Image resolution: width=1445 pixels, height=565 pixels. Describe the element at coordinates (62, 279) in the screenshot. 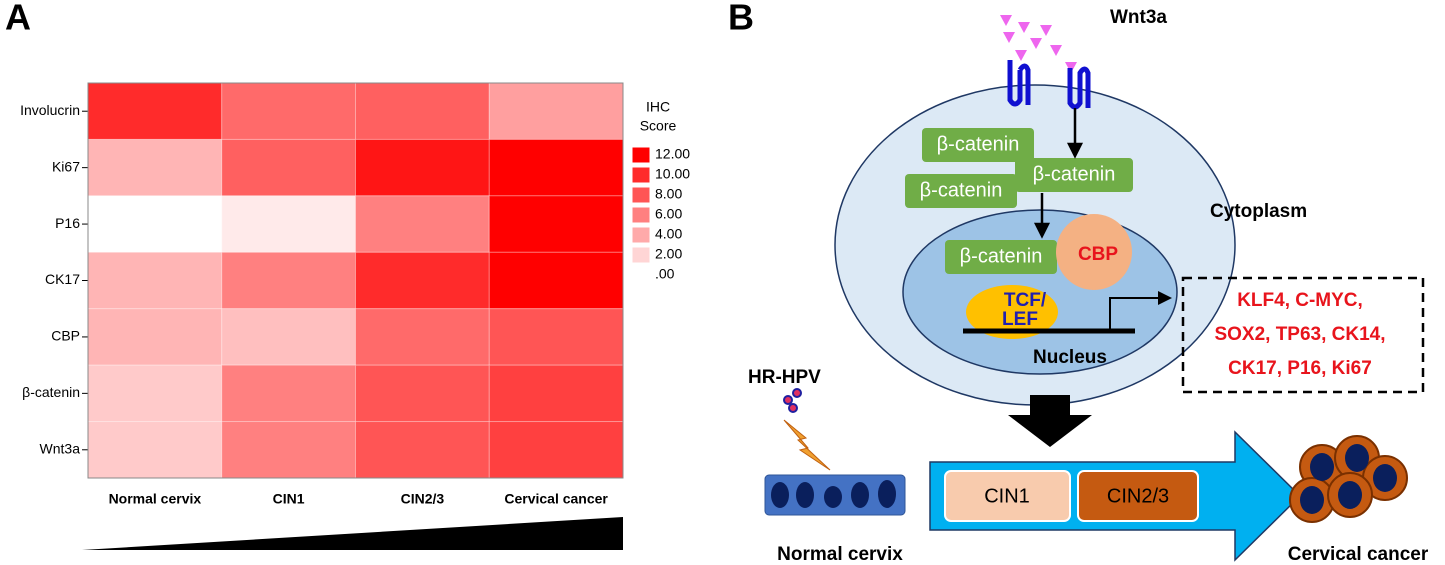

I see `row-label: CK17` at that location.